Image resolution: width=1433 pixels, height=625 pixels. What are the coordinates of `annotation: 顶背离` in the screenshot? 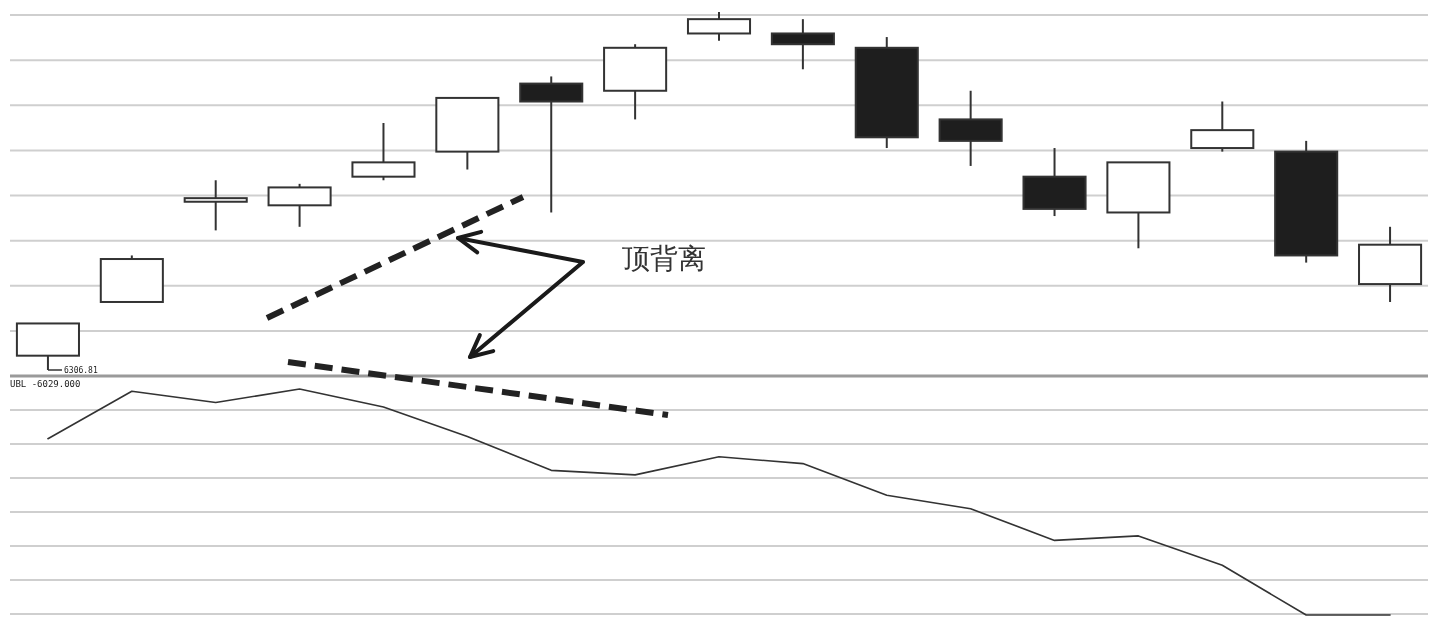 It's located at (664, 258).